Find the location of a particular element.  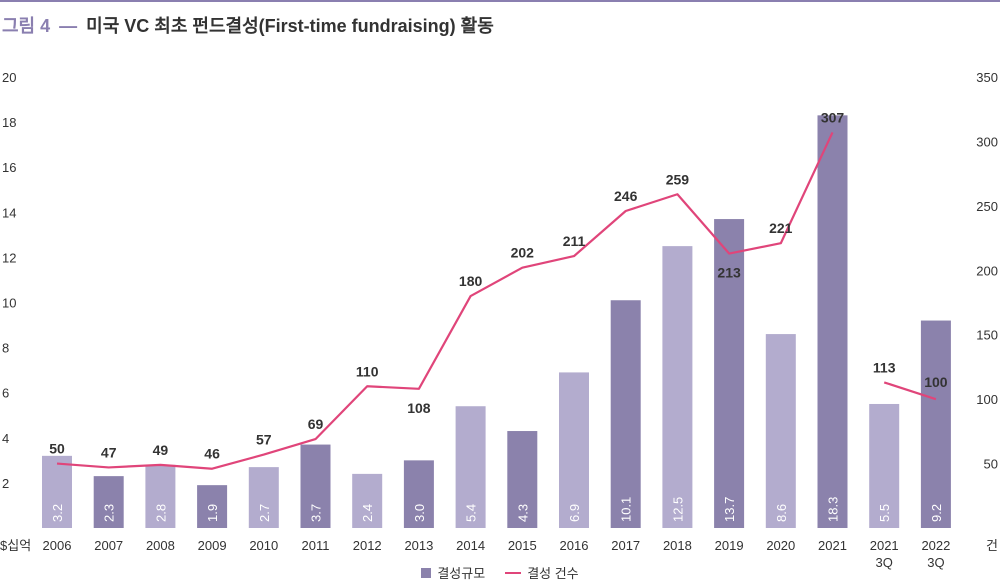

legend-line-label: 결성 건수 is located at coordinates (553, 573).